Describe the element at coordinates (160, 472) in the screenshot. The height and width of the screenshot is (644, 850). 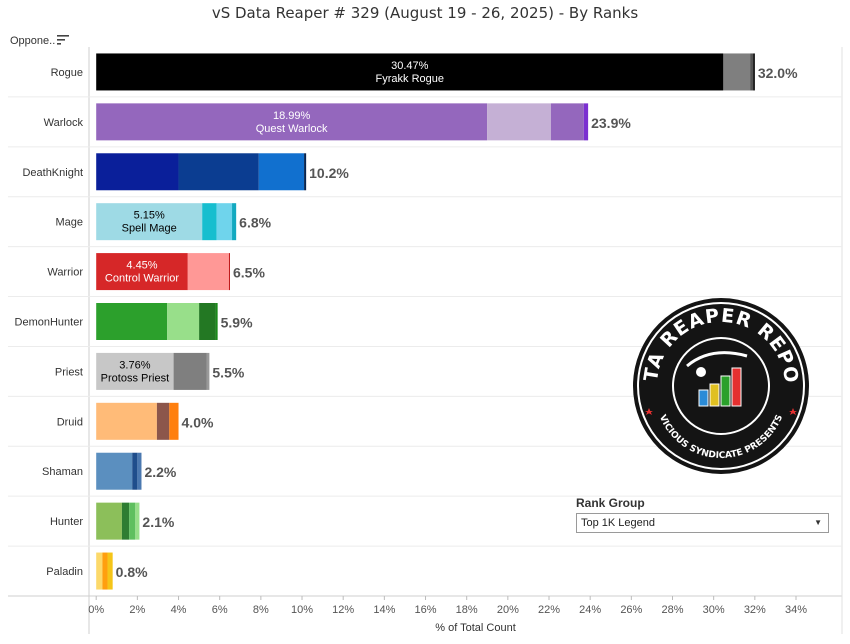
I see `bar-total-label: 2.2%` at that location.